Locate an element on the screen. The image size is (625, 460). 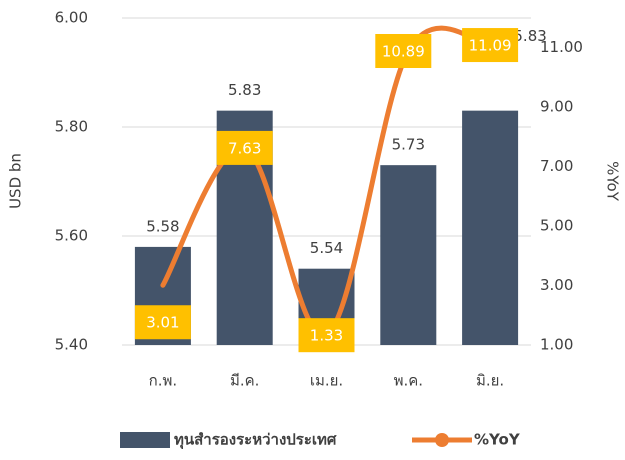
x-tick-label: พ.ค. is located at coordinates (408, 381).